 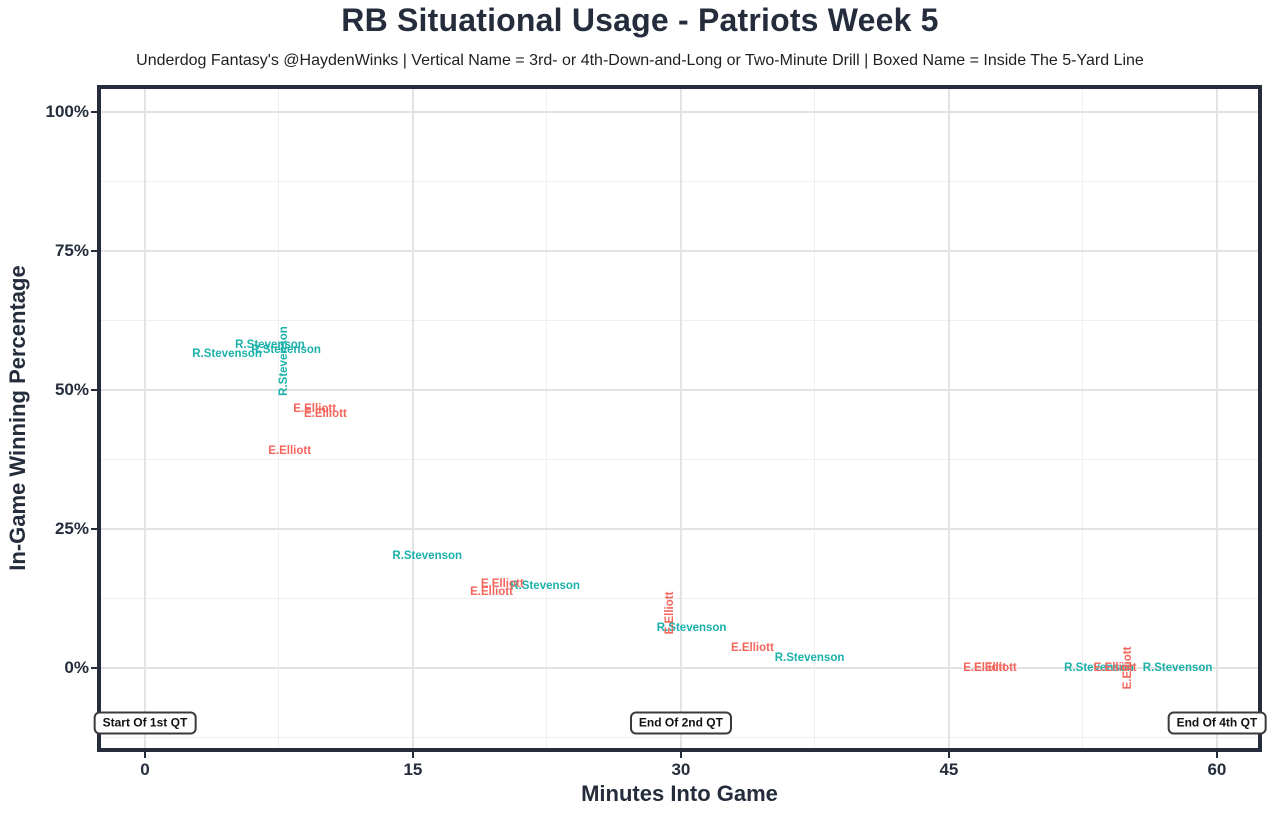 I want to click on x-tick-label: 15, so click(x=413, y=769).